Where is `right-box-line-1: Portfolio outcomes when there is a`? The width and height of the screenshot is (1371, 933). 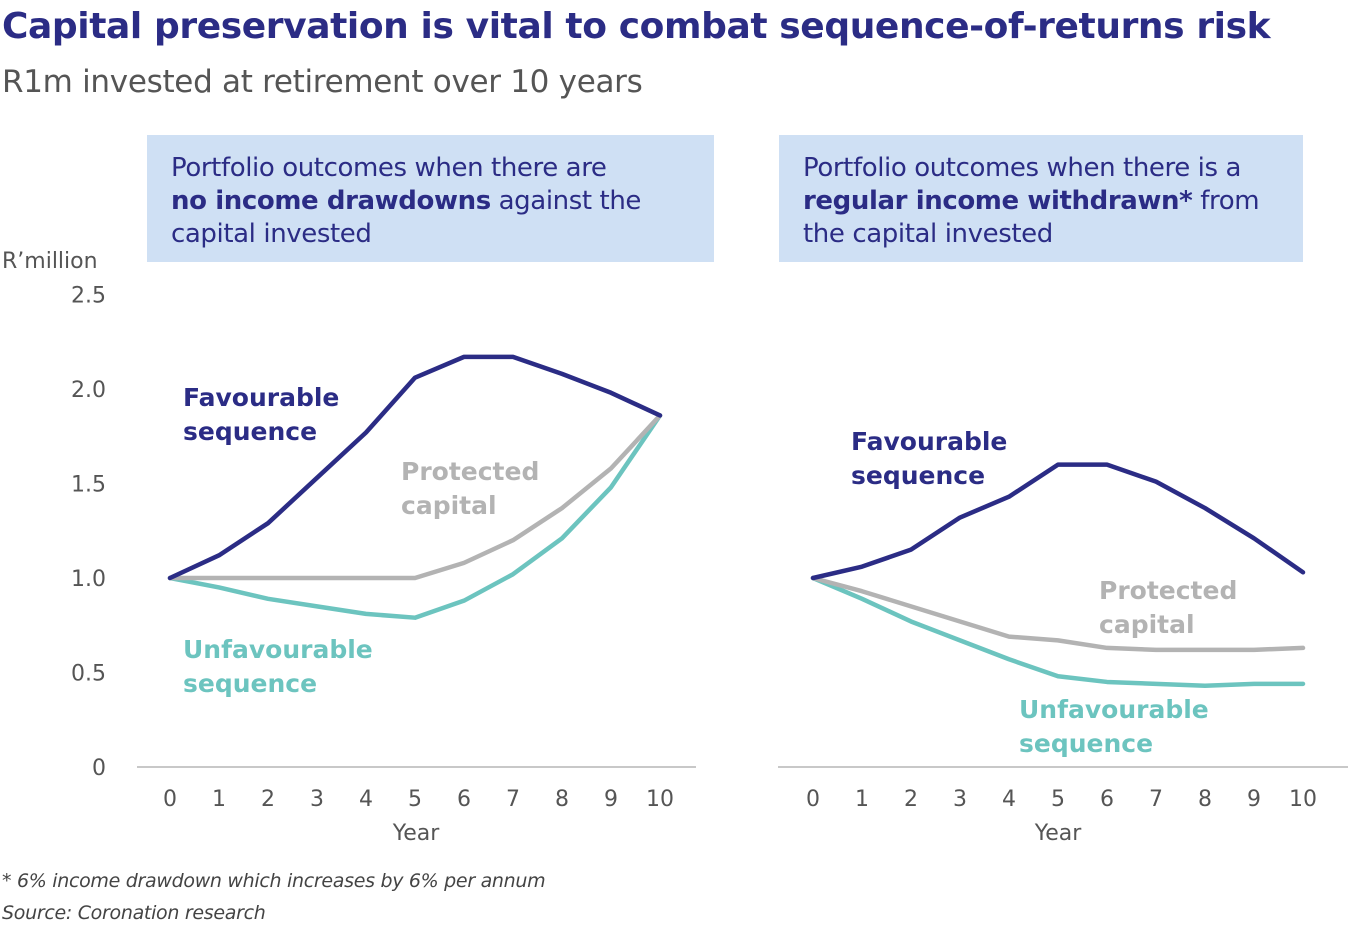
right-box-line-1: Portfolio outcomes when there is a is located at coordinates (1022, 168).